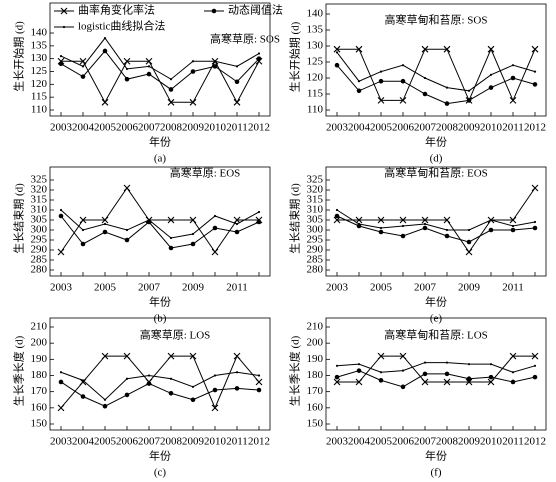 This screenshot has height=482, width=556. I want to click on y-axis-label: 生长季长度 (d), so click(19, 370).